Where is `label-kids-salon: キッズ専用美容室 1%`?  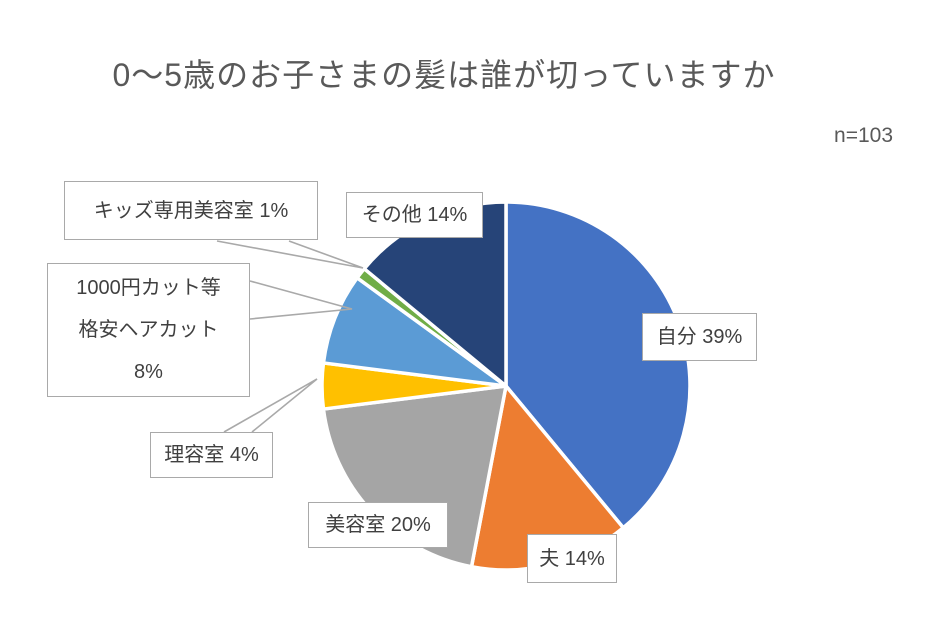
label-kids-salon: キッズ専用美容室 1% is located at coordinates (191, 210).